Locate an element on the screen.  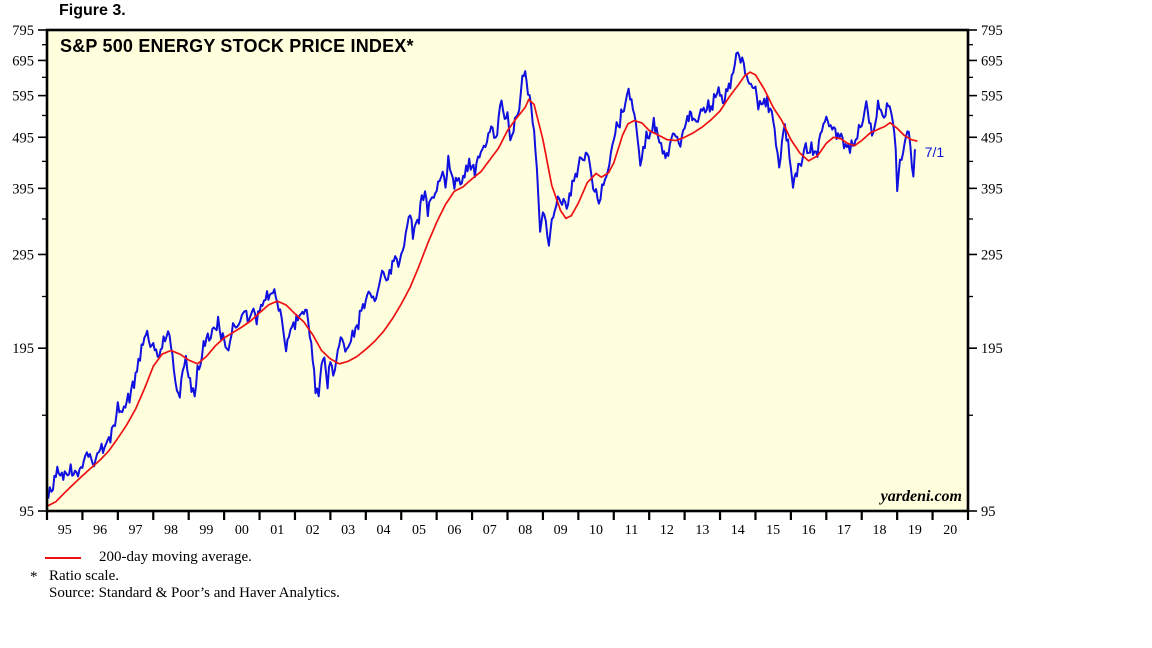
y-axis-label-left: 795 is located at coordinates (23, 31).